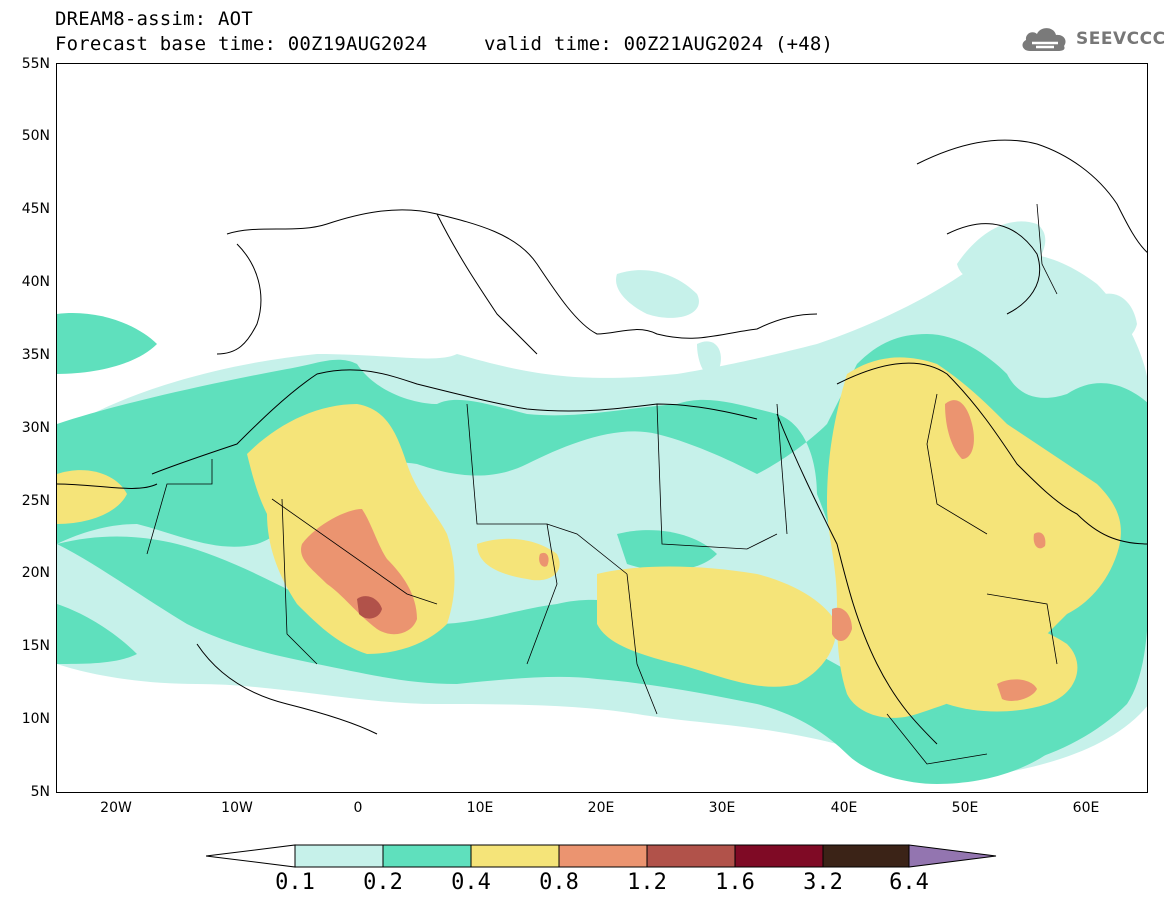 Image resolution: width=1165 pixels, height=905 pixels. What do you see at coordinates (965, 808) in the screenshot?
I see `lon-label: 50E` at bounding box center [965, 808].